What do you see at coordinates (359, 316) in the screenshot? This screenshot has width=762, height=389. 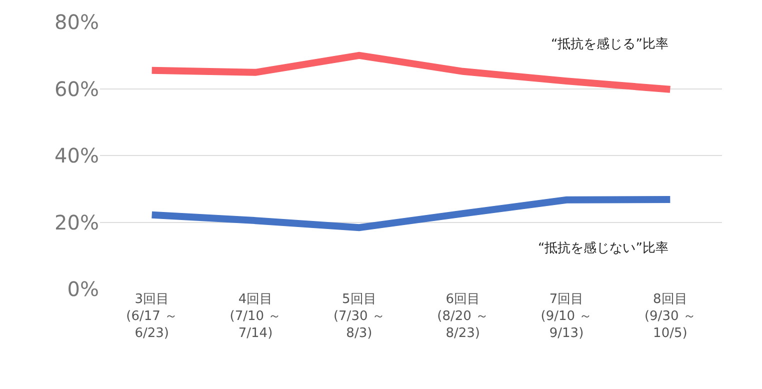 I see `x-tick-label: 5回目 (7/30 ～ 8/3)` at bounding box center [359, 316].